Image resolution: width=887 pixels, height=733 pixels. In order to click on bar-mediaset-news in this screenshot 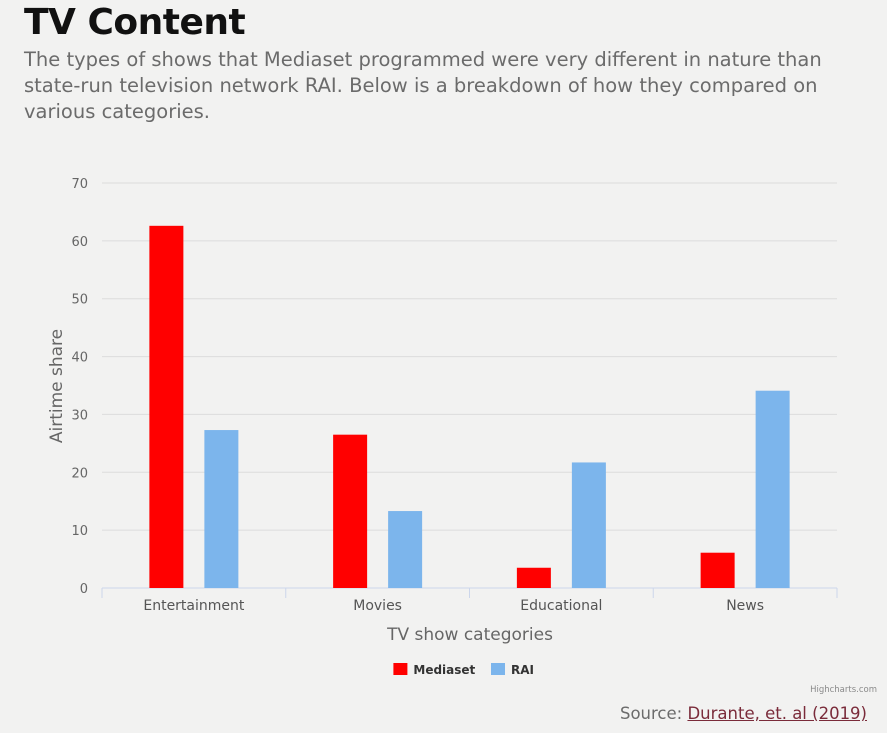, I will do `click(717, 570)`.